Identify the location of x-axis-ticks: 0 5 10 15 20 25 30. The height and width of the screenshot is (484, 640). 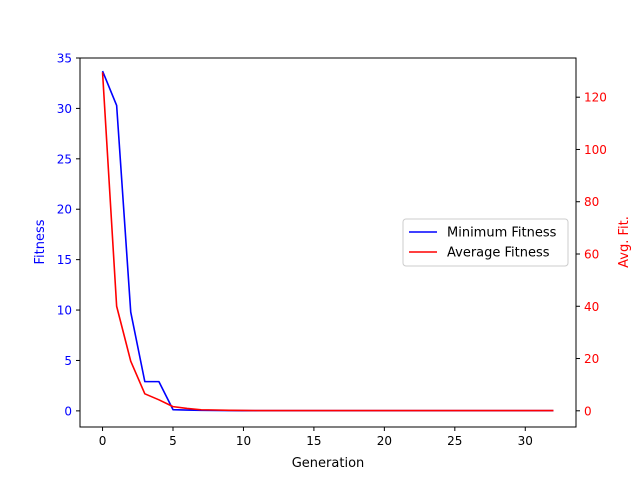
(316, 437).